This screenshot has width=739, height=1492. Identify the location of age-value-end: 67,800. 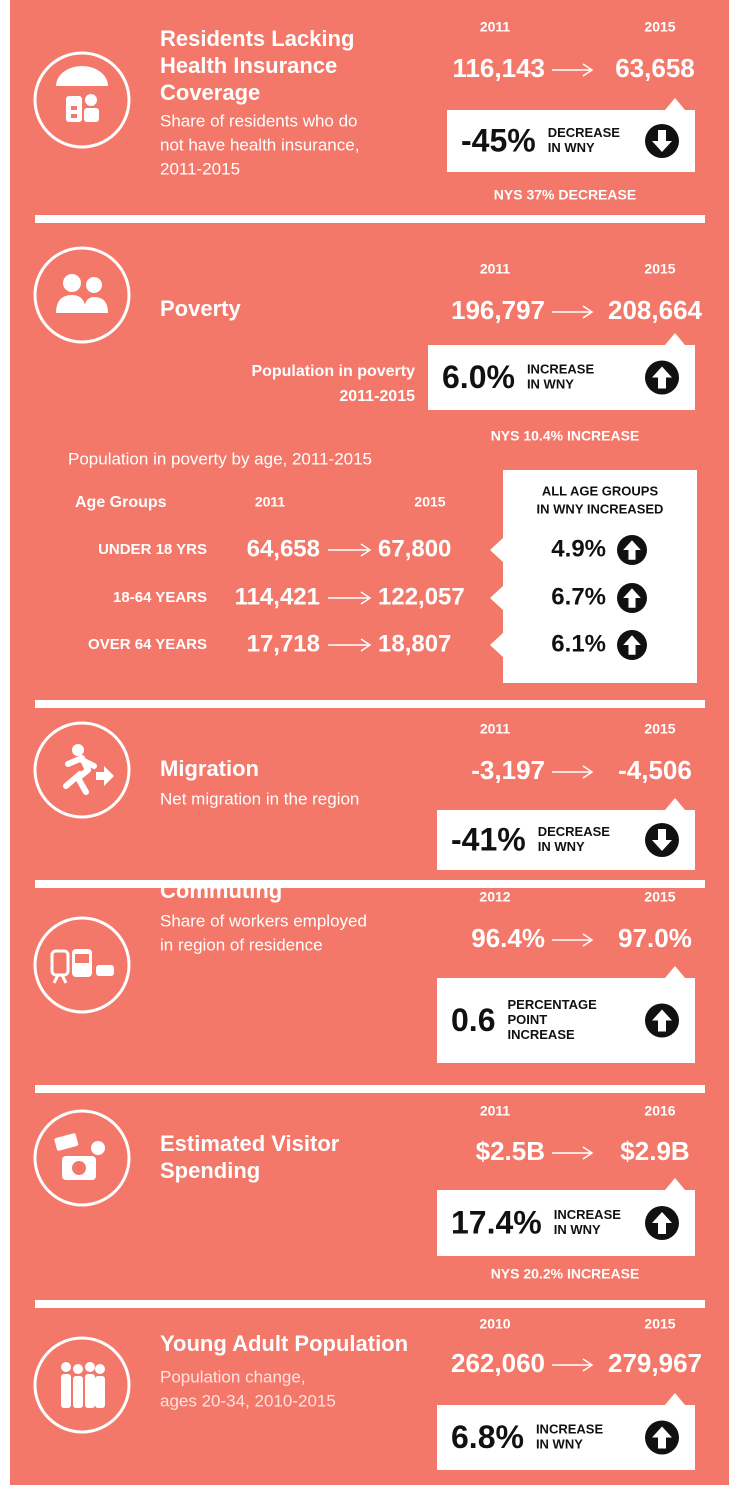
(414, 548).